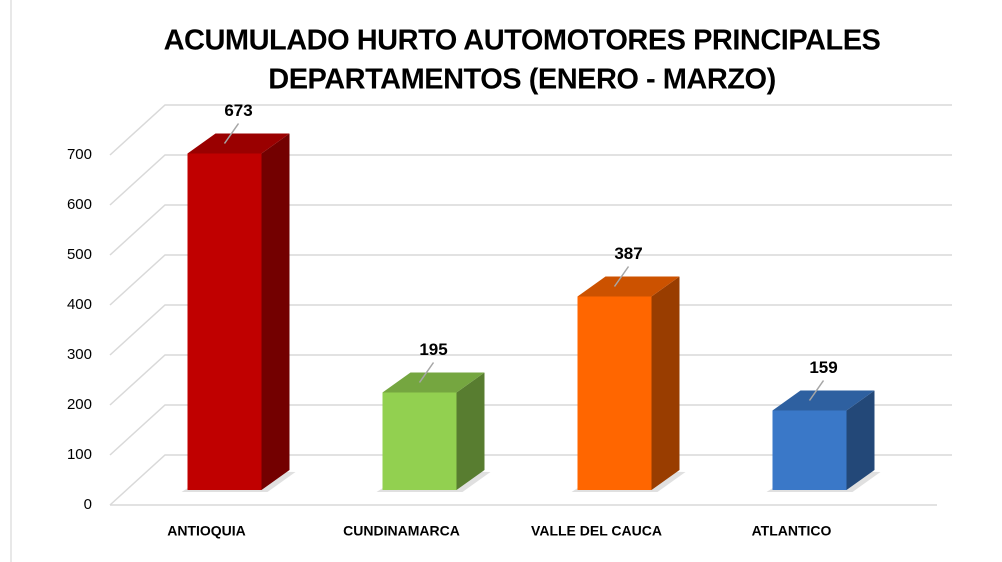 The width and height of the screenshot is (1002, 562). I want to click on y-tick-label: 200, so click(79, 404).